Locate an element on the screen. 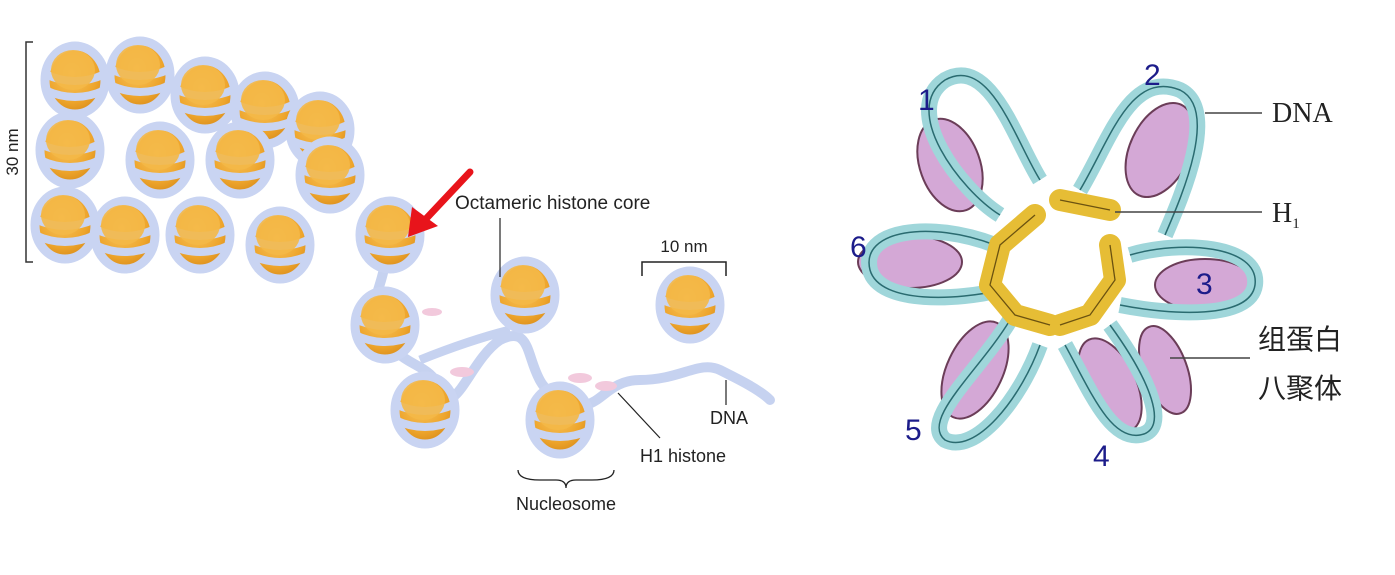 The image size is (1395, 575). number-2: 2 is located at coordinates (1152, 75).